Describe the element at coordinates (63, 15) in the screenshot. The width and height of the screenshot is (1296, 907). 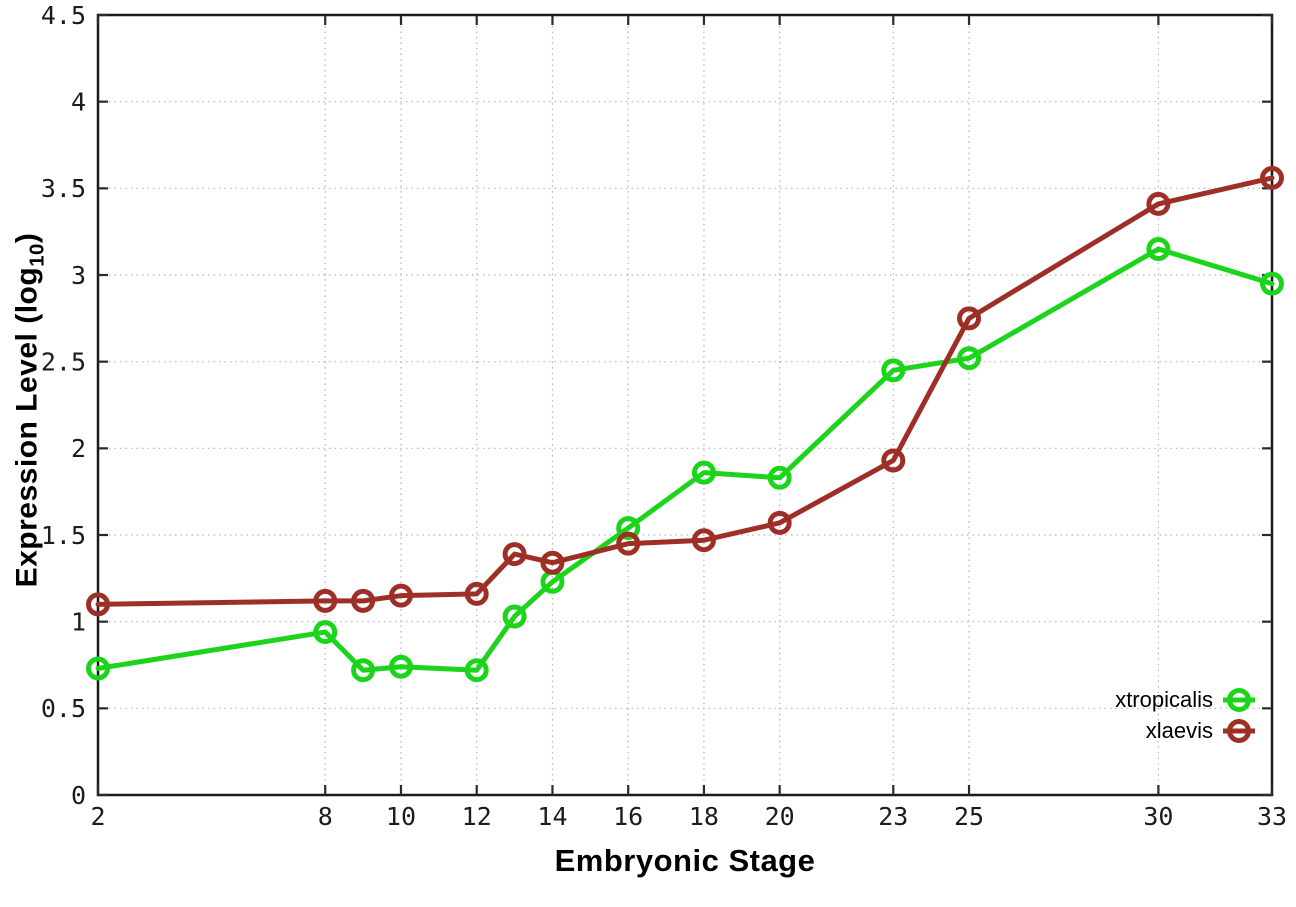
I see `y-tick-label: 4.5` at that location.